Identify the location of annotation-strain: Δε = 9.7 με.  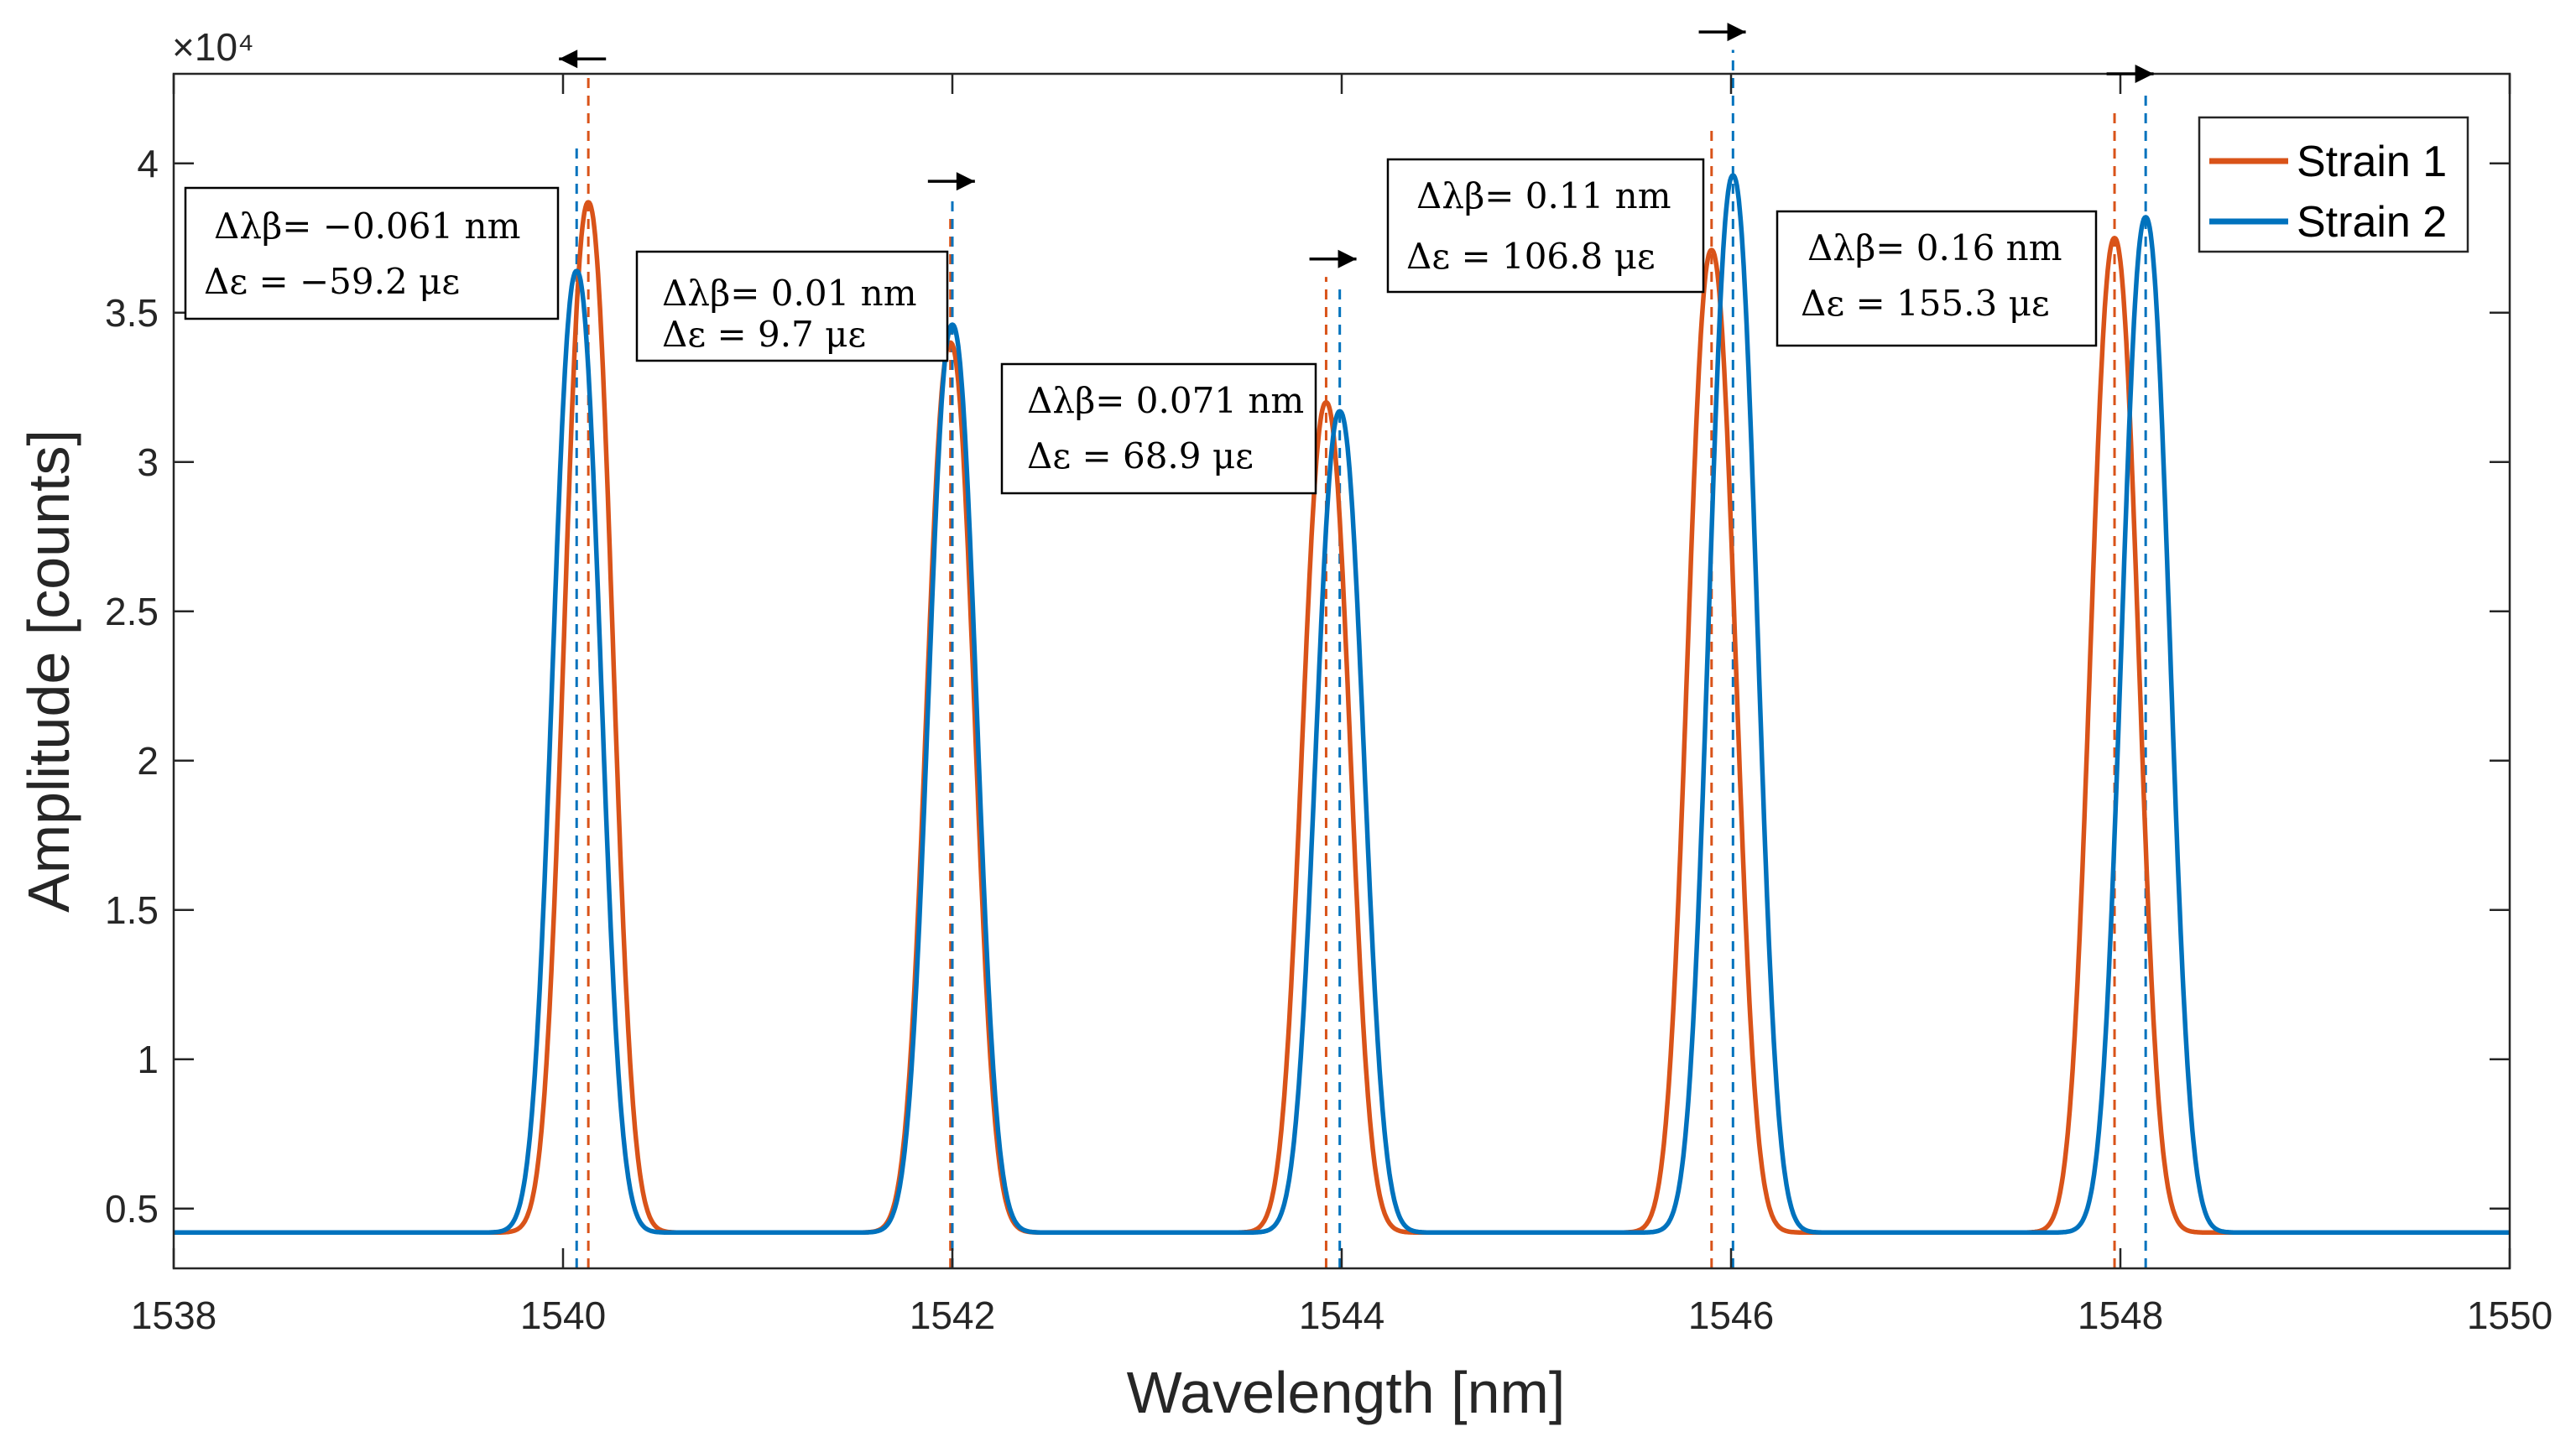
(764, 334).